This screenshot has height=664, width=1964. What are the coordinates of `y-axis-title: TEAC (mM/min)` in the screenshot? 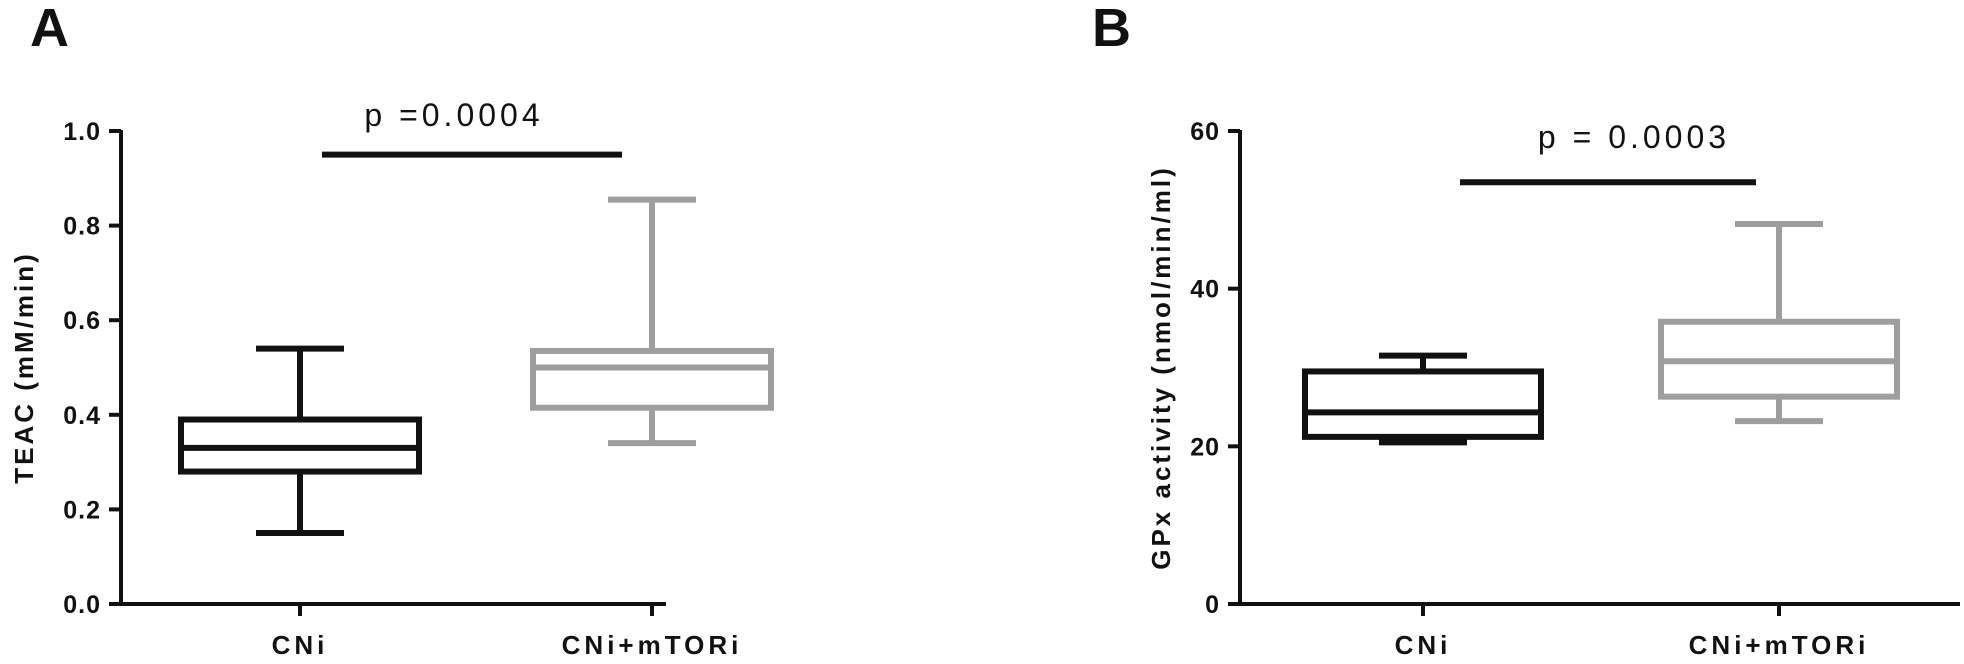 It's located at (24, 367).